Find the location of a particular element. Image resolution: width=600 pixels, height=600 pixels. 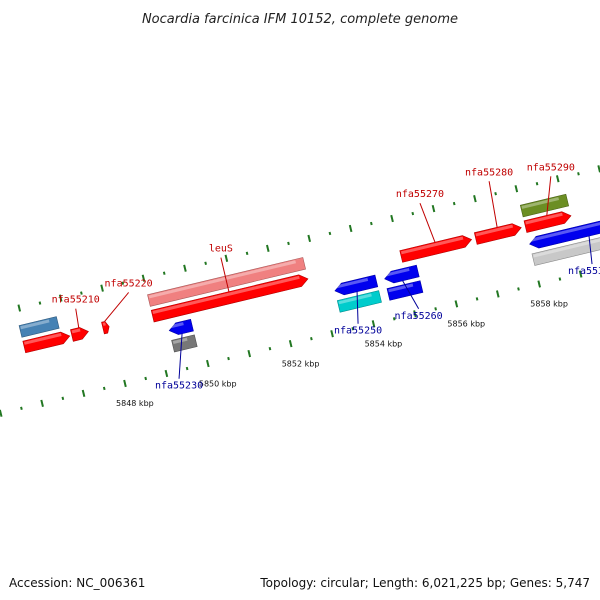

feature-nfa55210 is located at coordinates (79, 334).